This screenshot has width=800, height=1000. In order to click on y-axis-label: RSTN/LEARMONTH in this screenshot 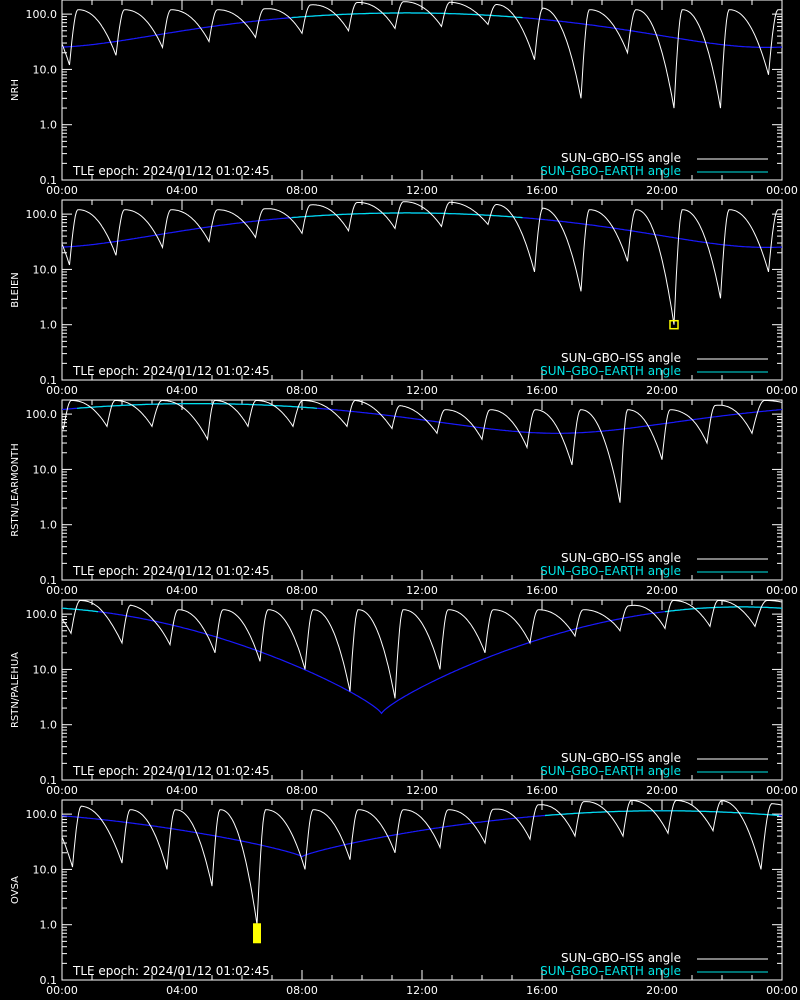, I will do `click(15, 490)`.